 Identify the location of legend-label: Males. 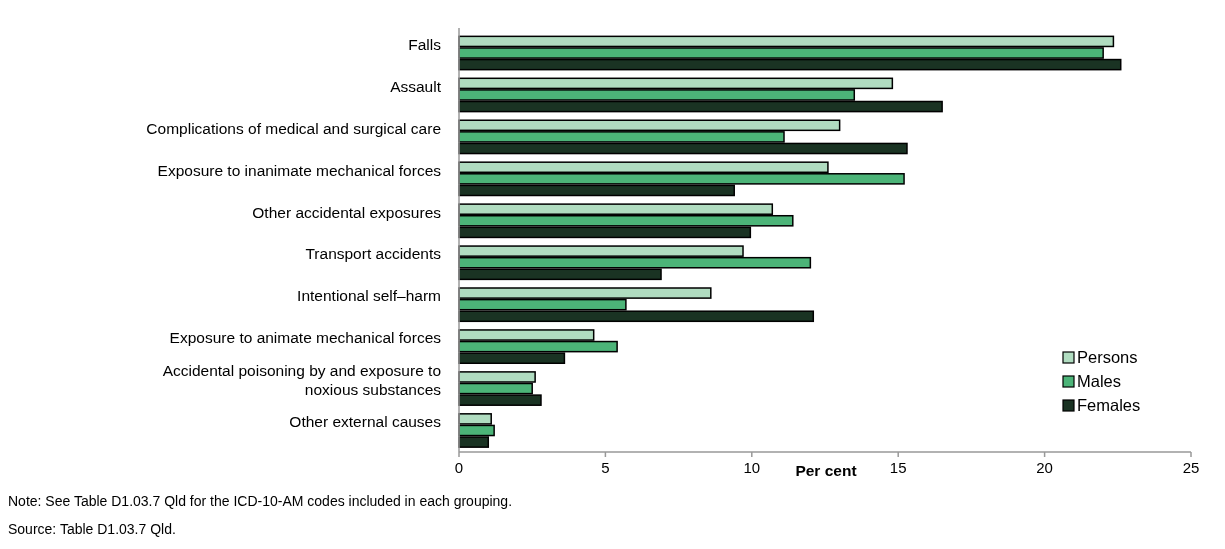
(1099, 381).